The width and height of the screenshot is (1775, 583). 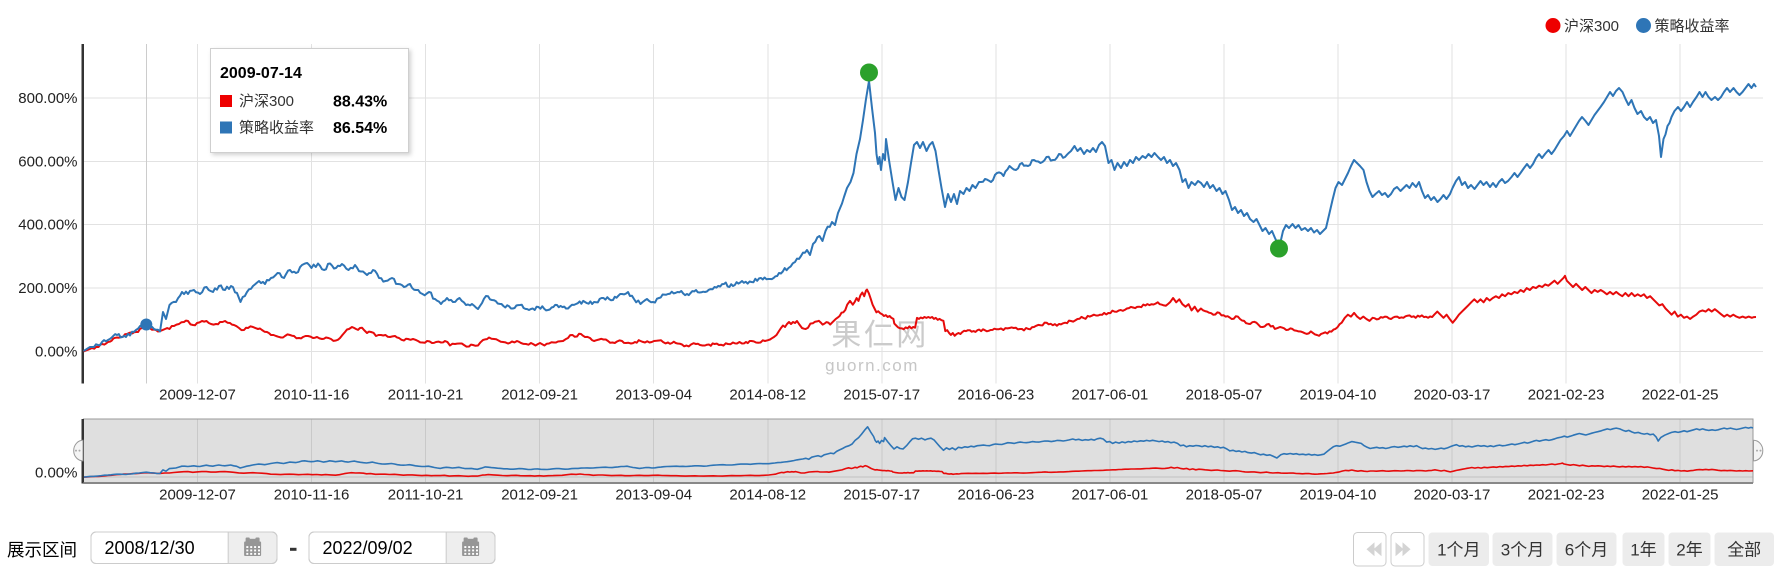 What do you see at coordinates (1586, 550) in the screenshot?
I see `svg-text: 6个月` at bounding box center [1586, 550].